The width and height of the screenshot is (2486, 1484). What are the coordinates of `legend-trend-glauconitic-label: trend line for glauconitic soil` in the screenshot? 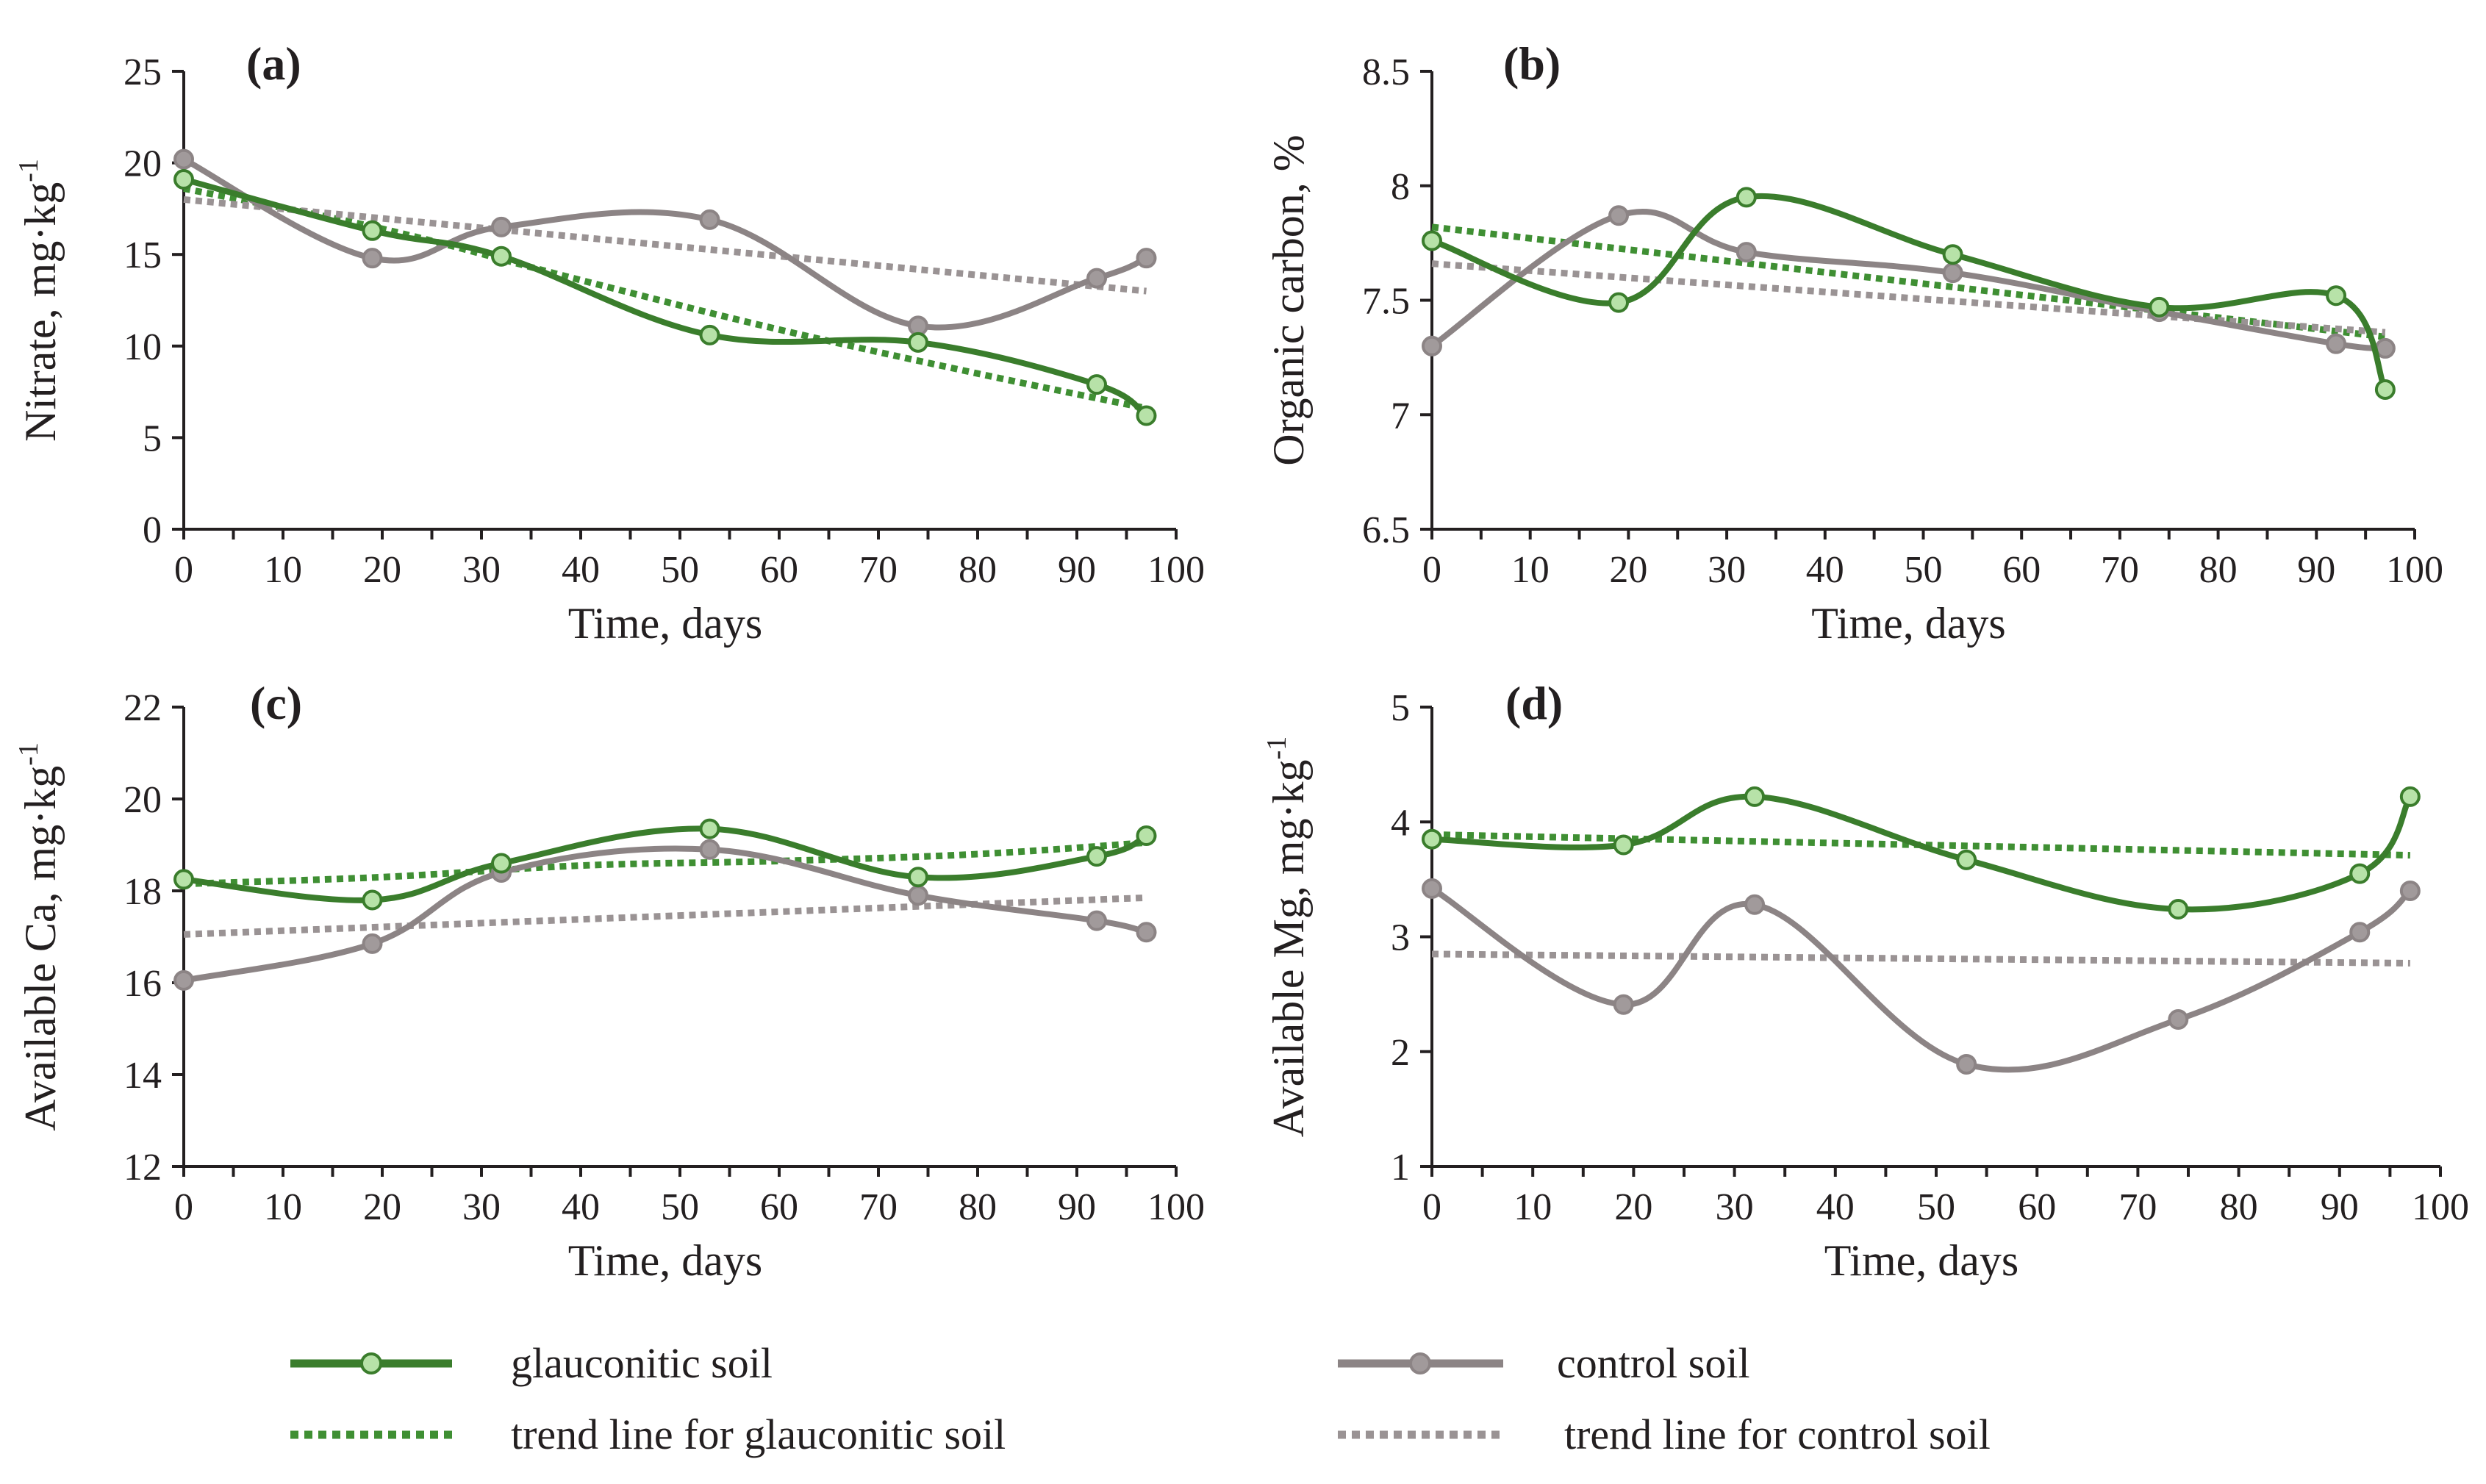 It's located at (758, 1434).